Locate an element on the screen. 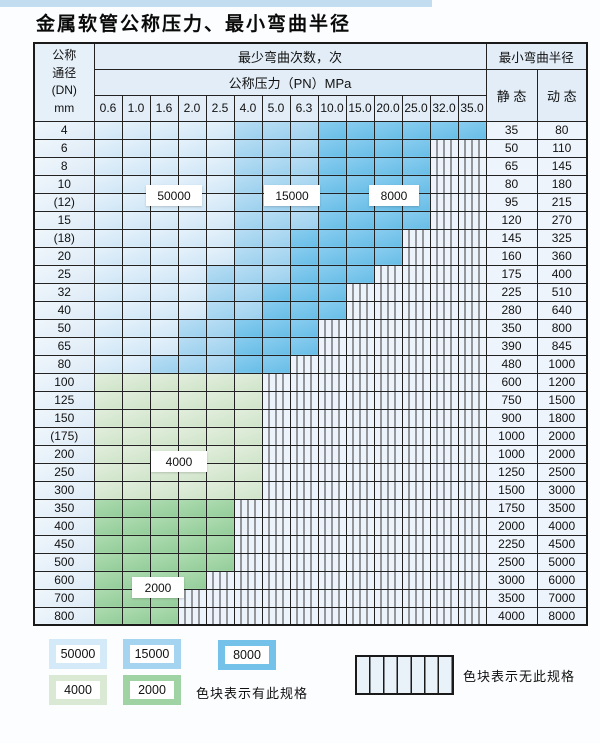 The height and width of the screenshot is (743, 600). dn-cell: 500 is located at coordinates (64, 562).